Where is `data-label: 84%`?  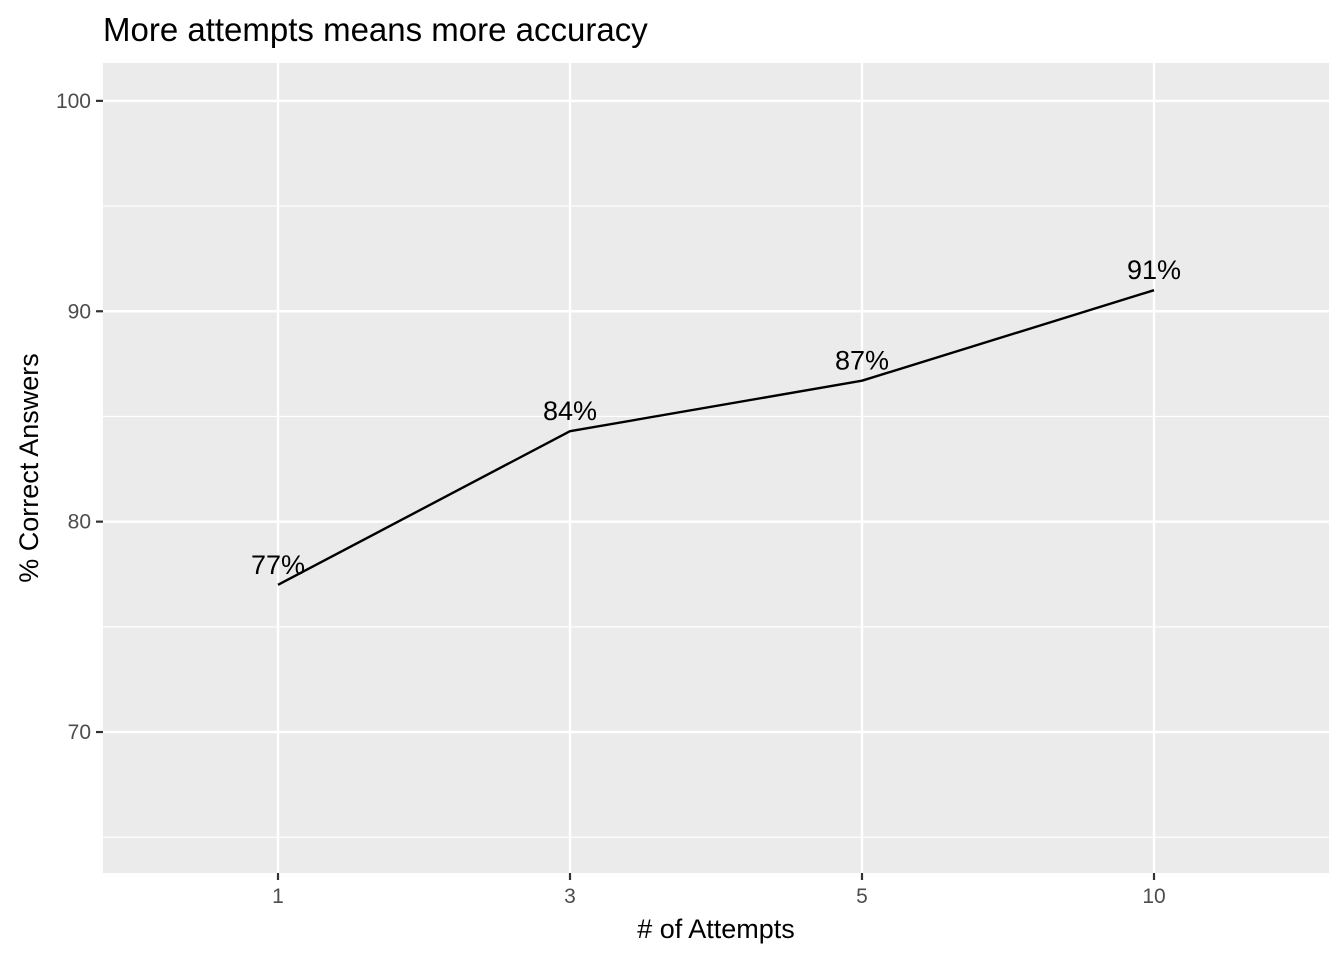 data-label: 84% is located at coordinates (570, 411).